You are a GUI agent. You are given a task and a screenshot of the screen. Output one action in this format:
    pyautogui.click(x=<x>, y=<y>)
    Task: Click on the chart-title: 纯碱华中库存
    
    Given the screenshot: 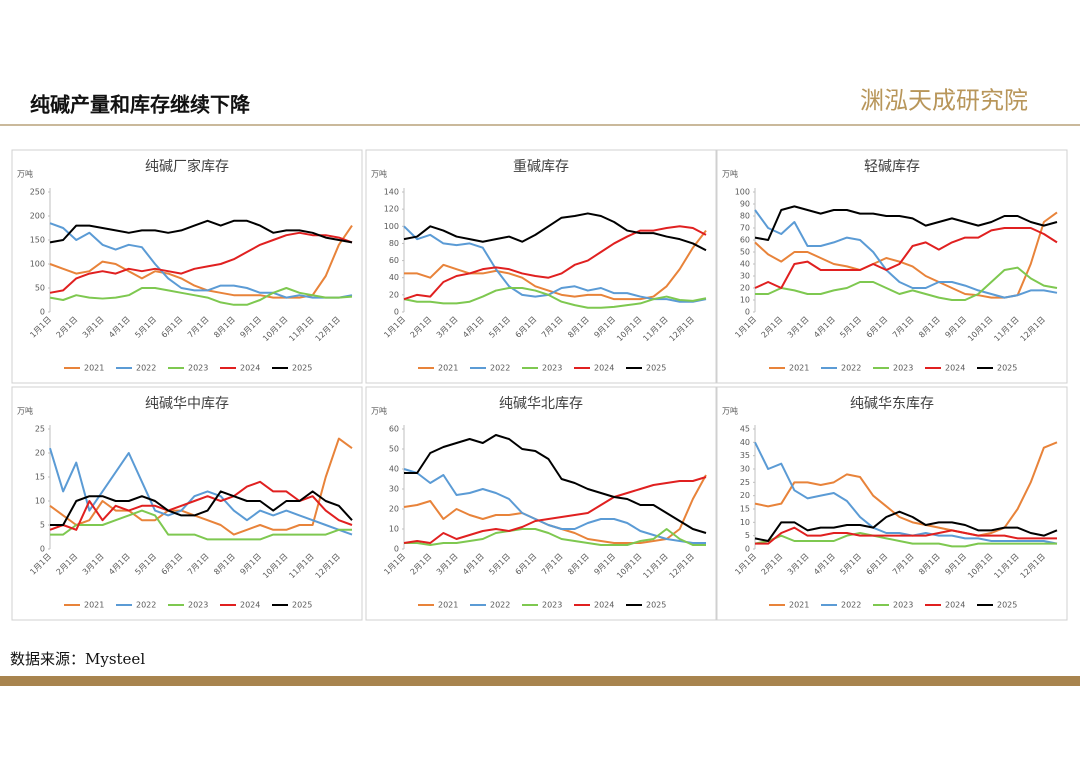 What is the action you would take?
    pyautogui.click(x=187, y=404)
    